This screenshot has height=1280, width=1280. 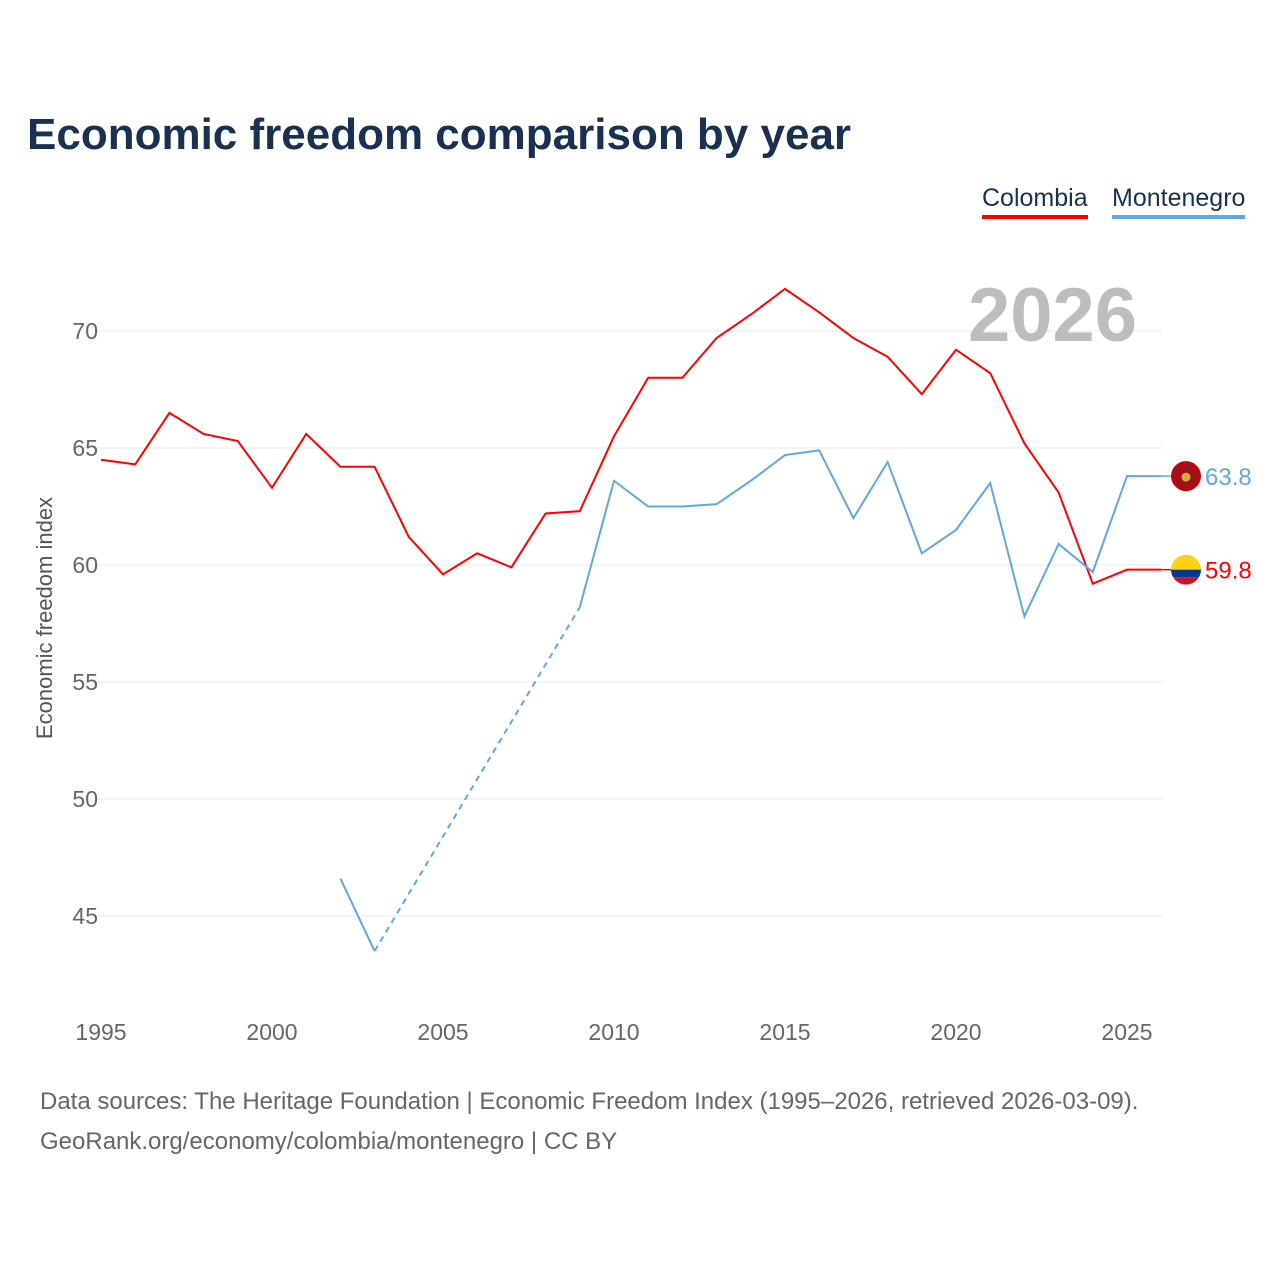 What do you see at coordinates (85, 799) in the screenshot?
I see `y-tick-label: 50` at bounding box center [85, 799].